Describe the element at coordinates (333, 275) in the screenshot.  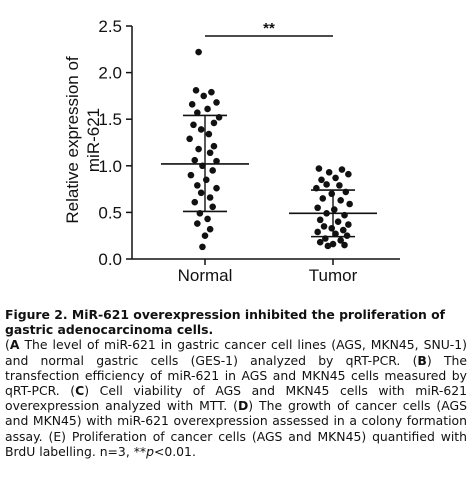
I see `x-tick-label: Tumor` at that location.